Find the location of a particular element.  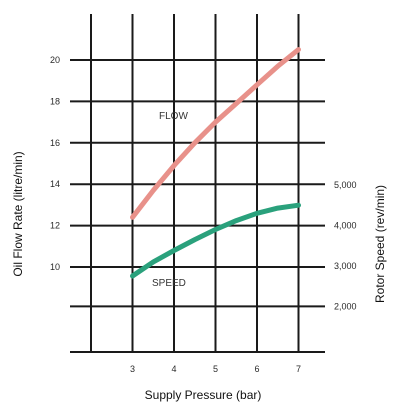

x-tick-label: 5 is located at coordinates (215, 369).